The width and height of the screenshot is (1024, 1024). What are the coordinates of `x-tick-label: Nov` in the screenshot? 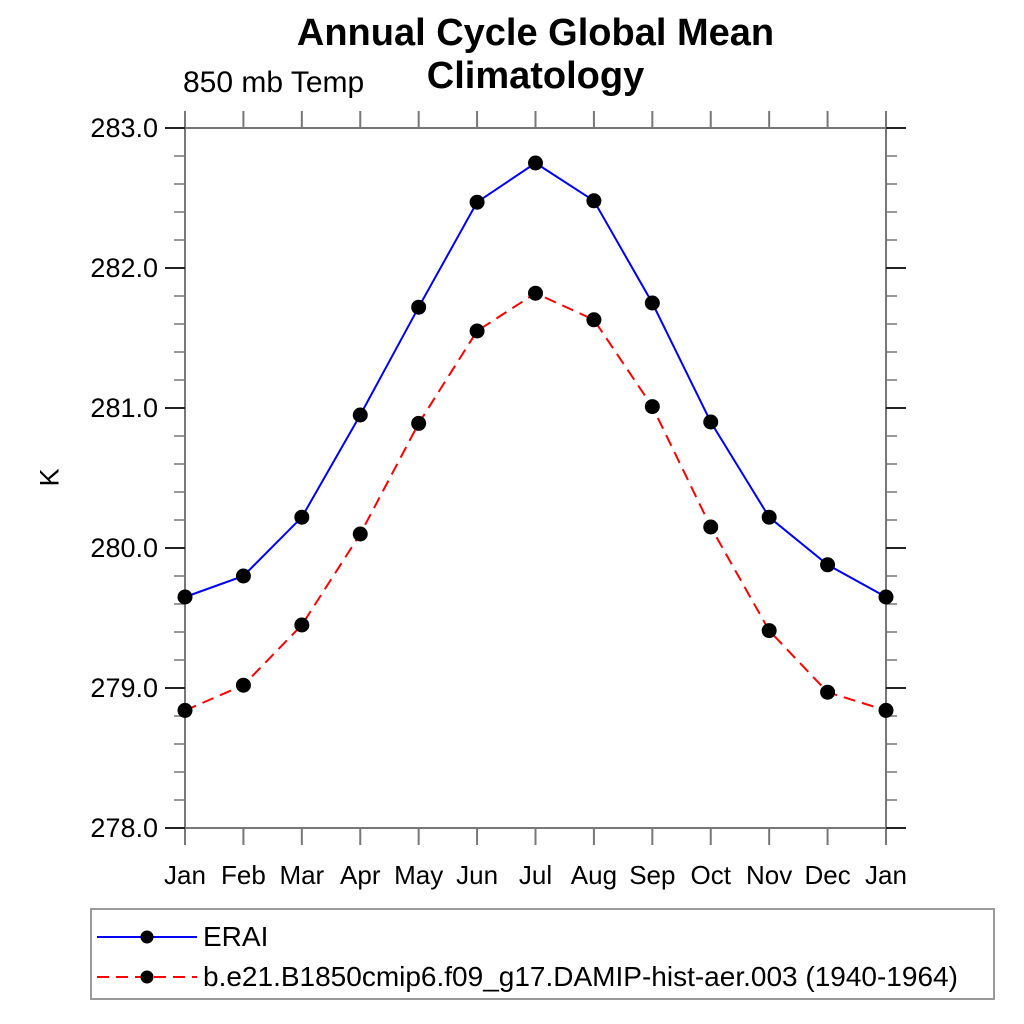 It's located at (769, 875).